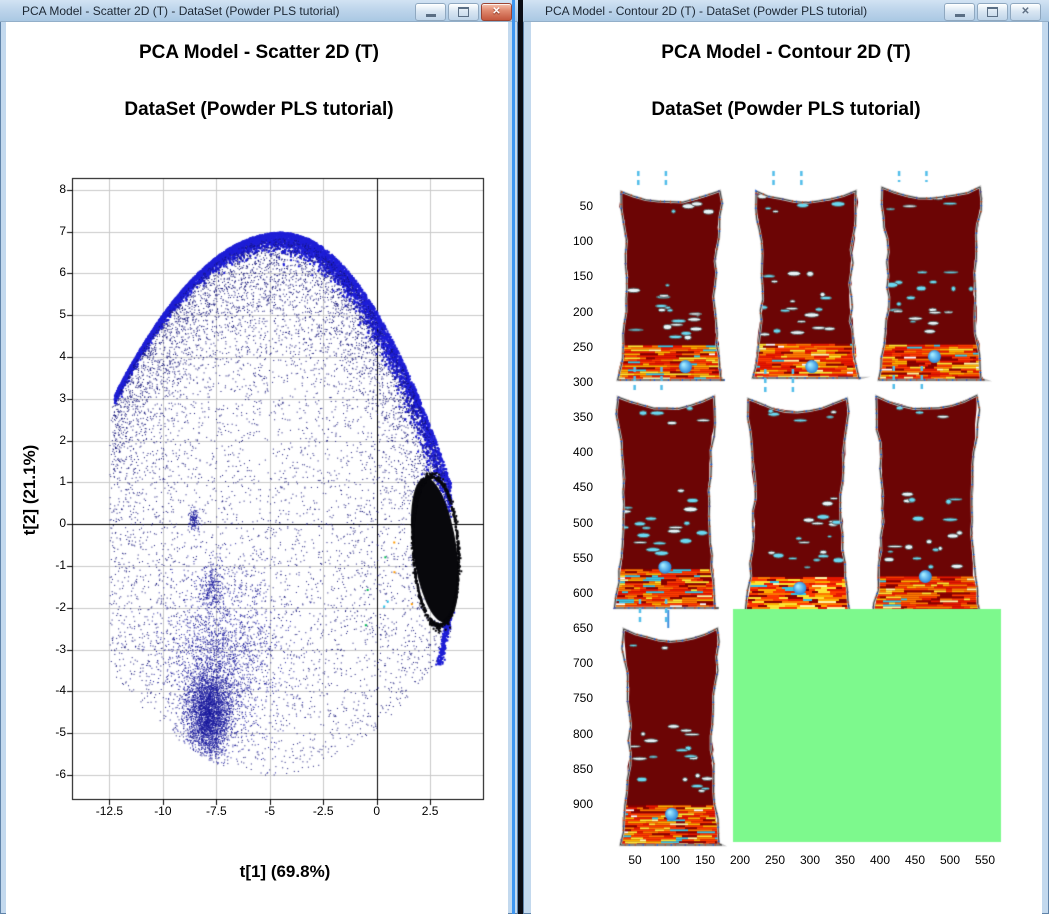 Image resolution: width=1049 pixels, height=914 pixels. What do you see at coordinates (62, 188) in the screenshot?
I see `tick-label: 8` at bounding box center [62, 188].